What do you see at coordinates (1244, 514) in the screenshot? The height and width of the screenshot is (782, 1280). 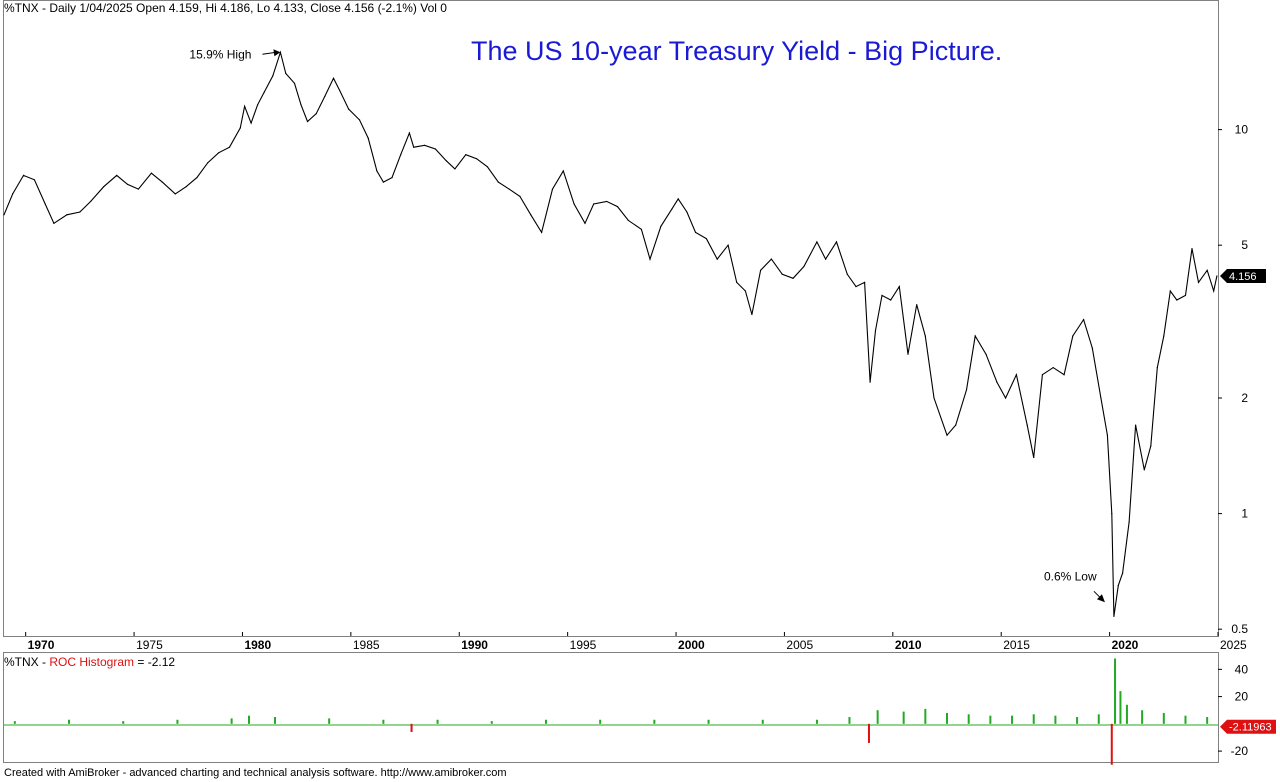 I see `price-y-tick-label: 1` at bounding box center [1244, 514].